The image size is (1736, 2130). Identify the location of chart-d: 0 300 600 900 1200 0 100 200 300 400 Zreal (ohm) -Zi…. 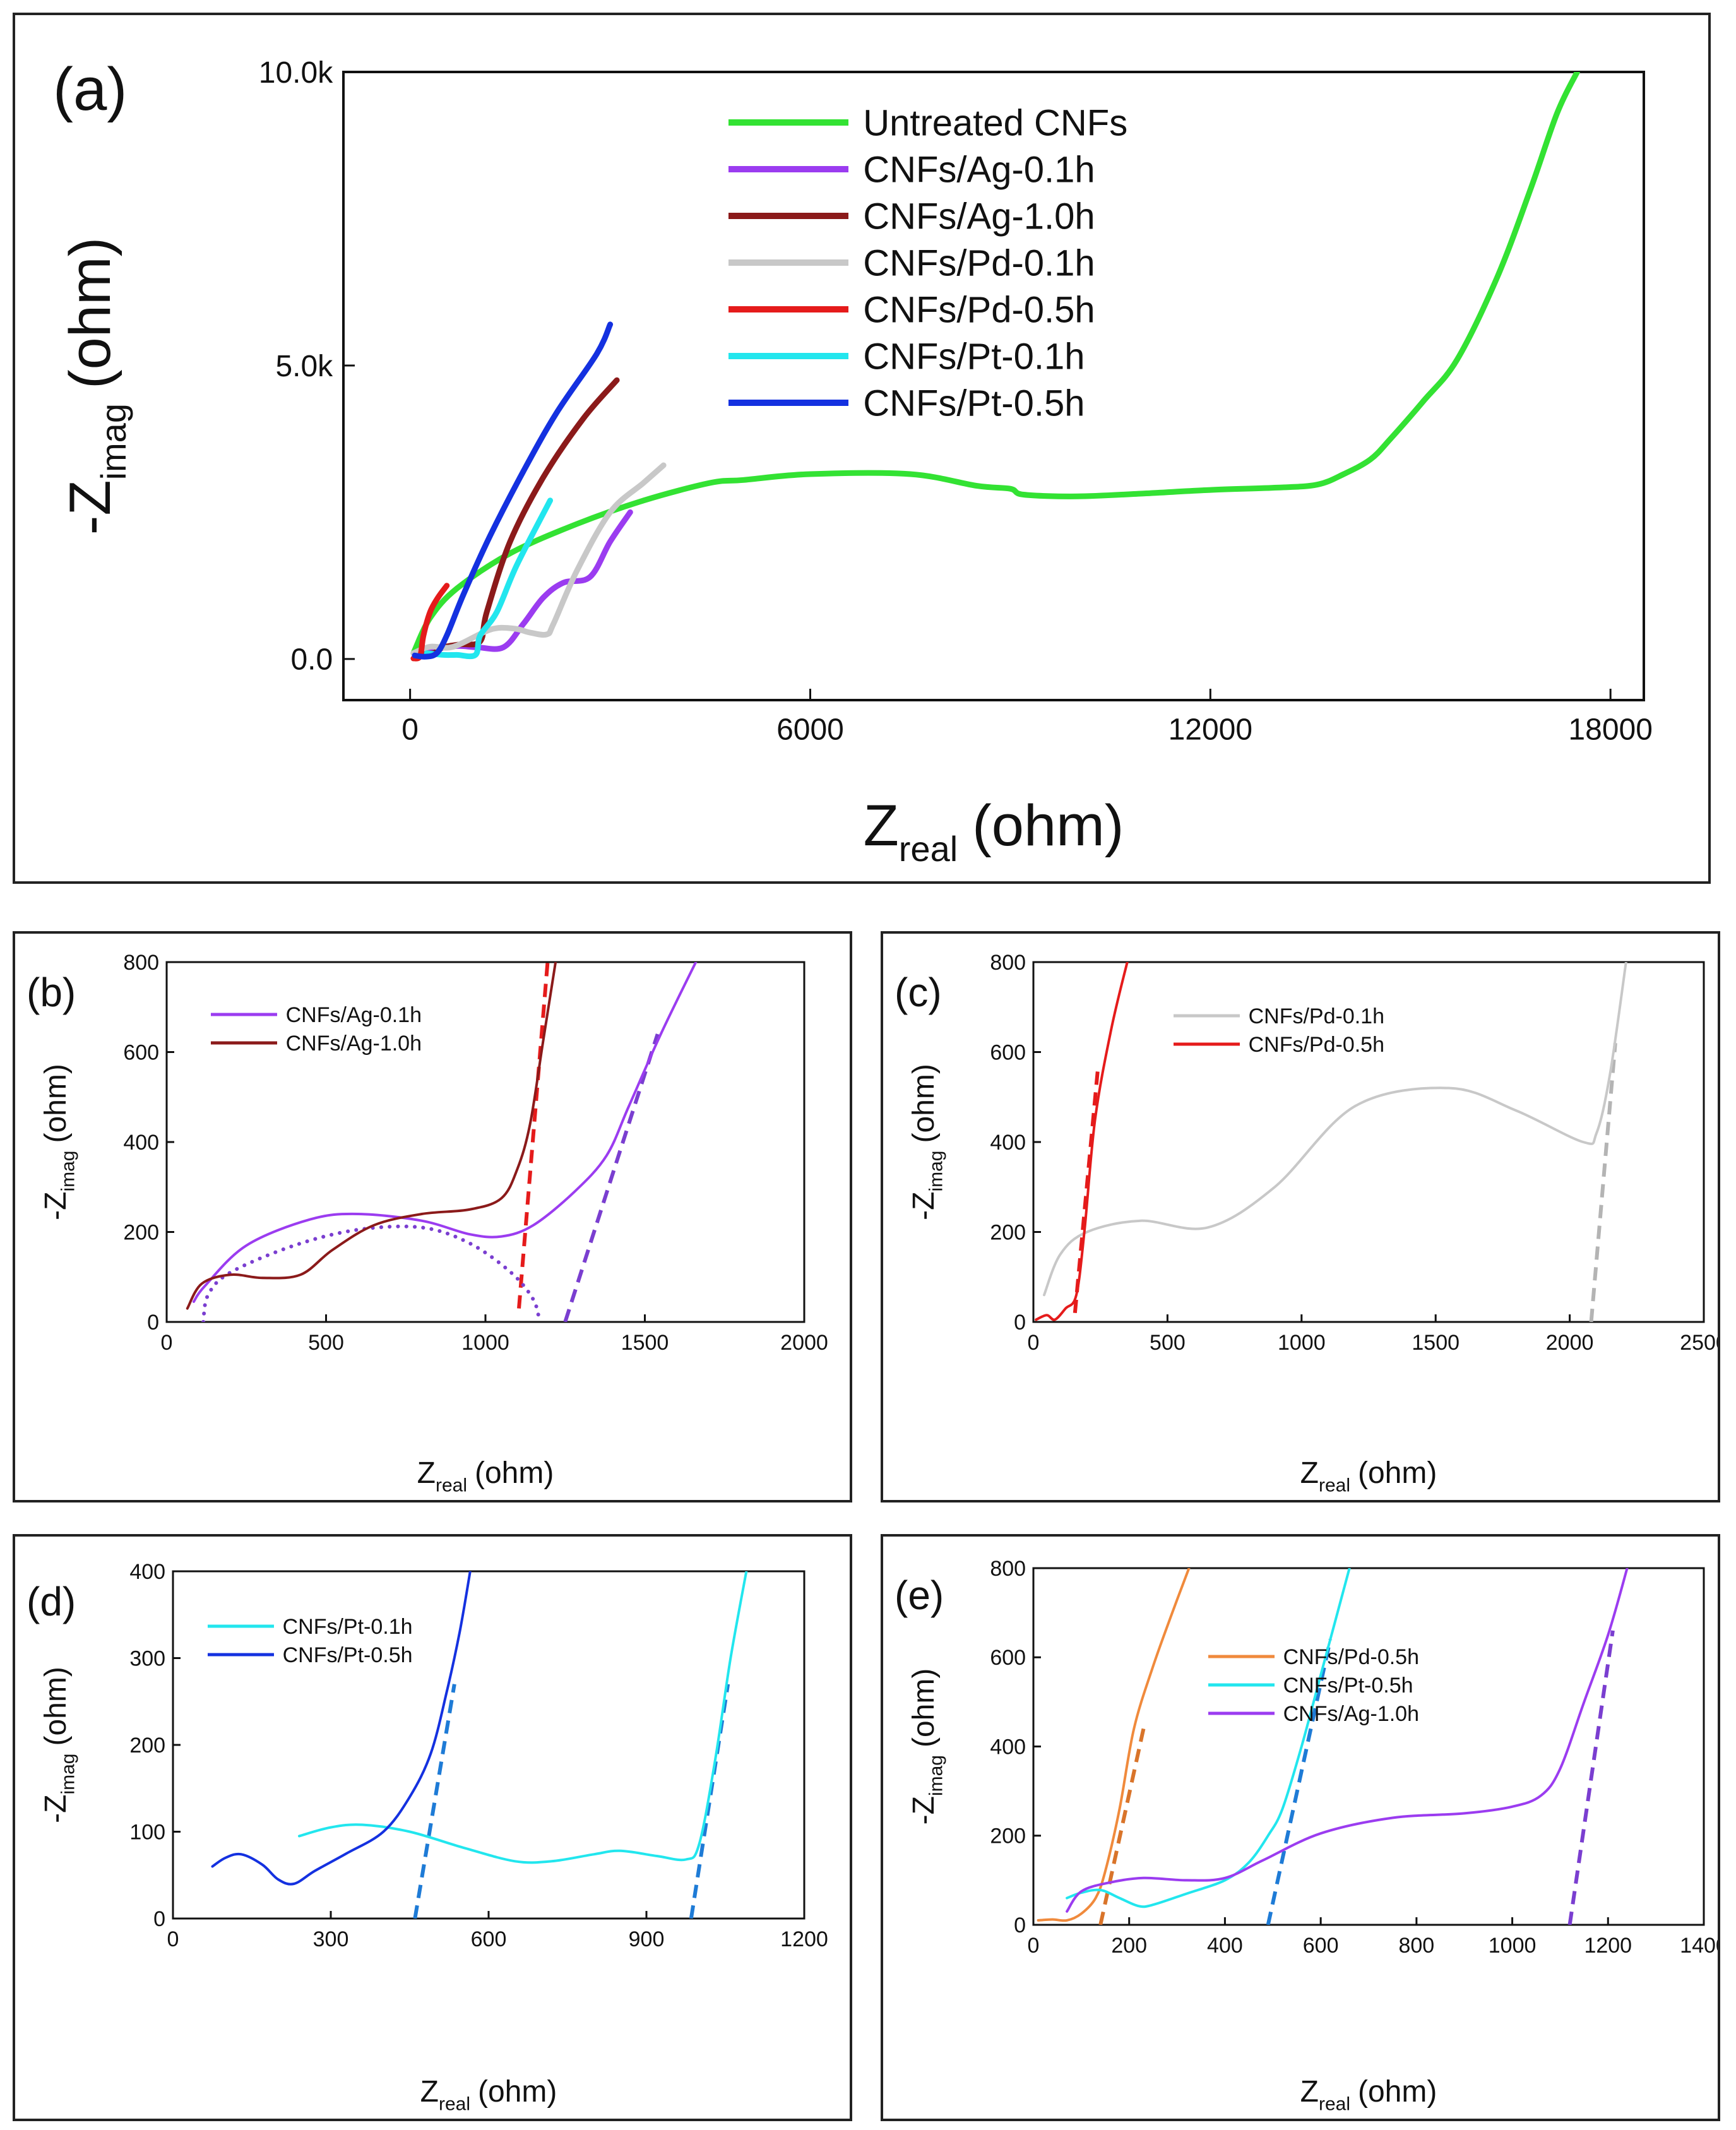
(428, 1837).